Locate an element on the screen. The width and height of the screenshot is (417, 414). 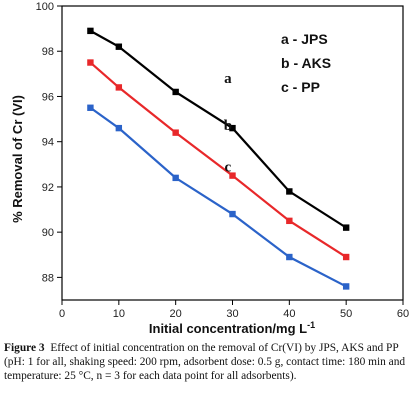
x-tick-label: 30 is located at coordinates (232, 314).